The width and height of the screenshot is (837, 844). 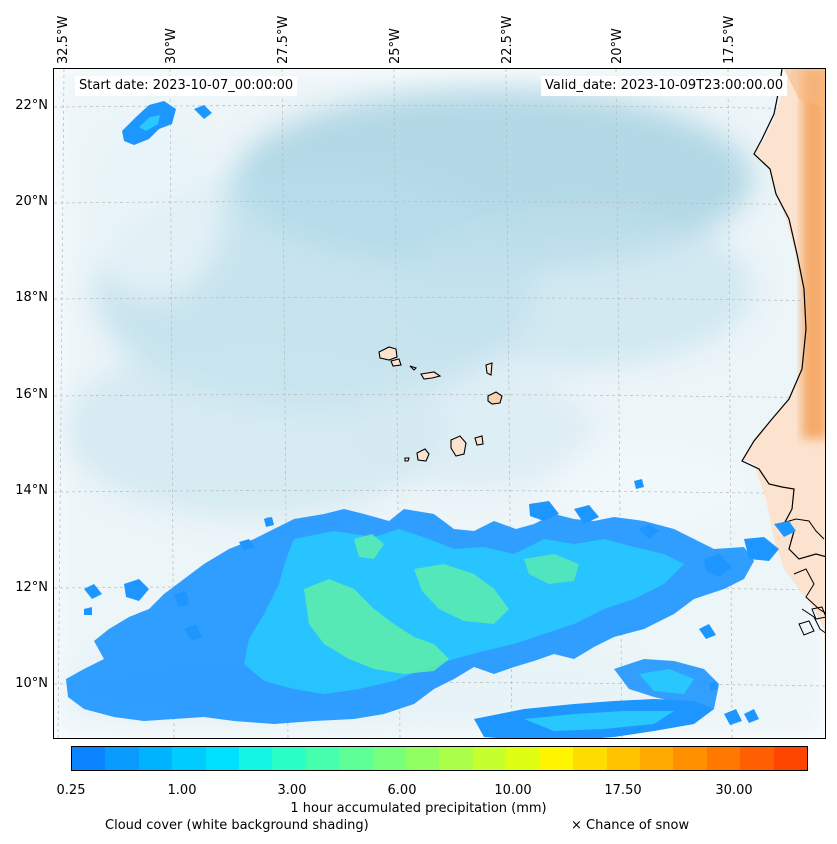 What do you see at coordinates (734, 790) in the screenshot?
I see `colorbar-tick: 30.00` at bounding box center [734, 790].